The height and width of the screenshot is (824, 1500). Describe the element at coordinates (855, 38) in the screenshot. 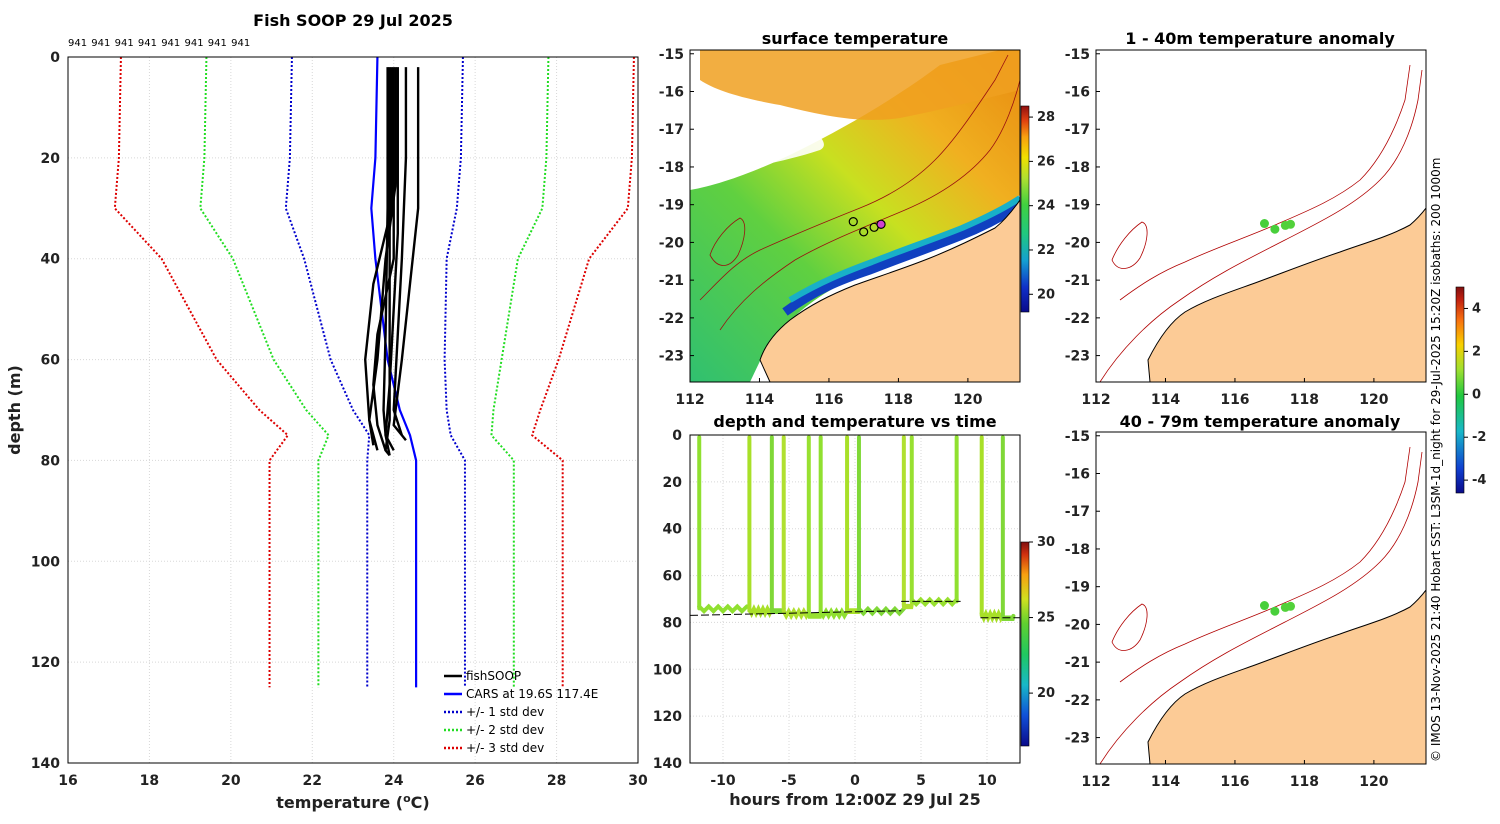

I see `sst-map-title: surface temperature` at that location.